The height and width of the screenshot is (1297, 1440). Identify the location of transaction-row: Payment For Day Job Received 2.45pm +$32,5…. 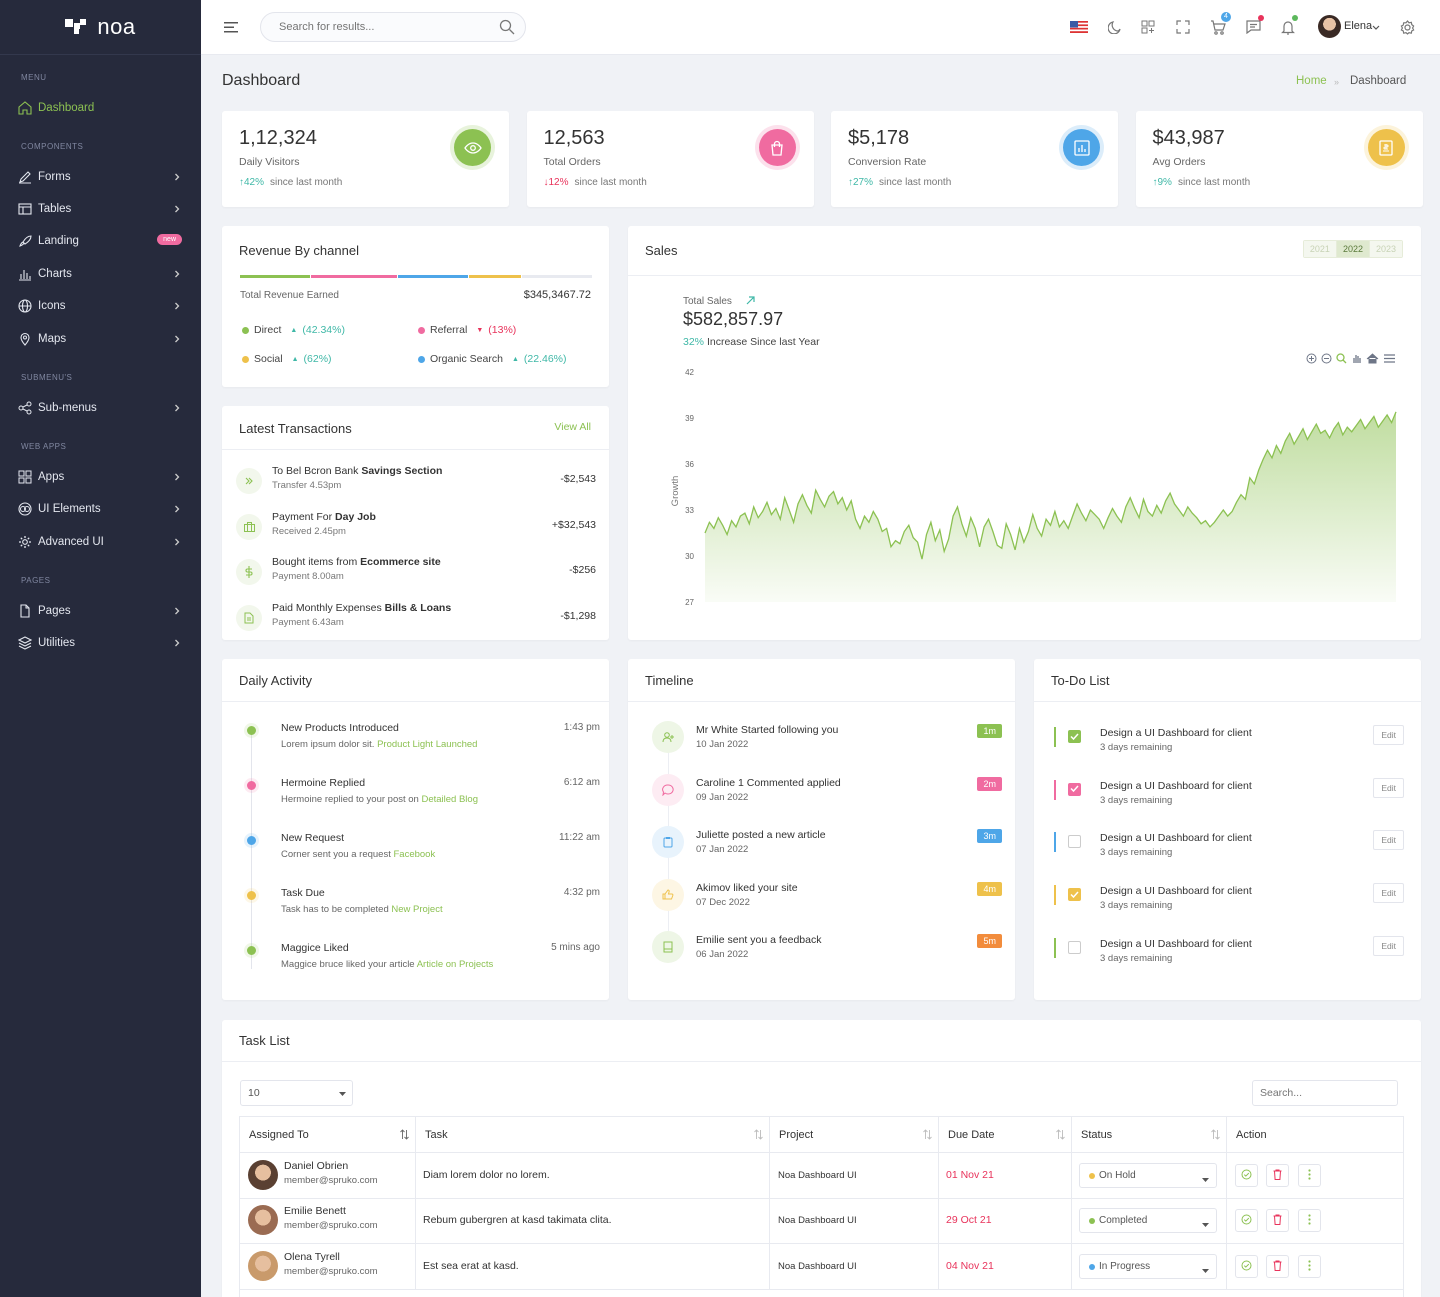
(416, 529).